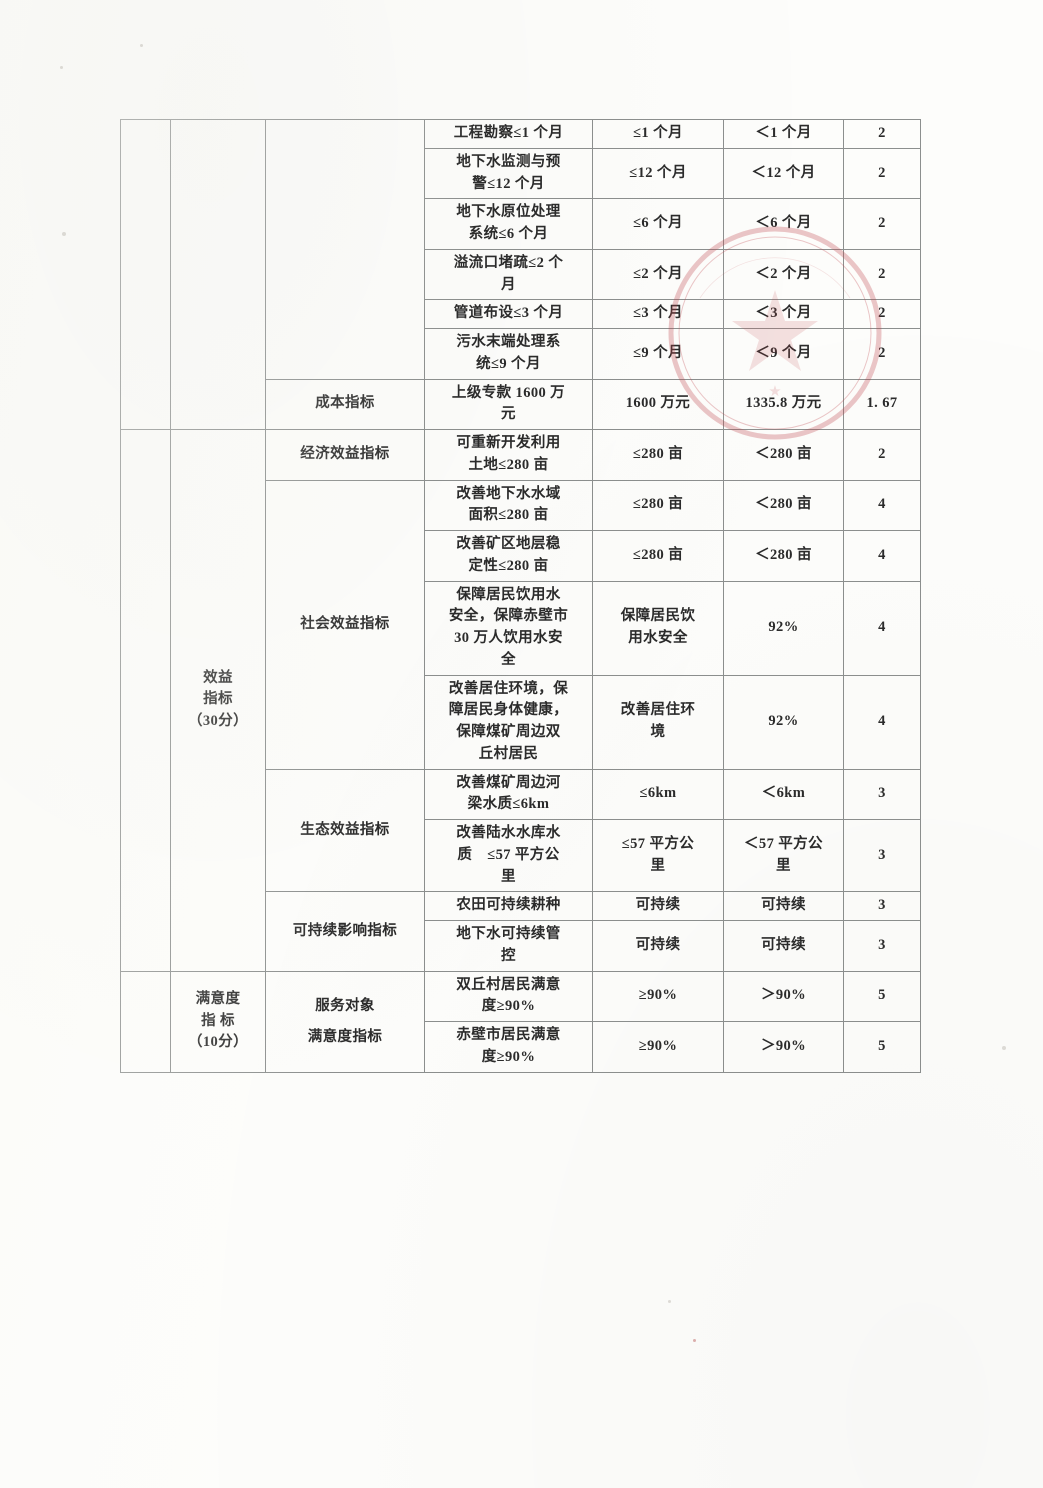 The width and height of the screenshot is (1043, 1488). What do you see at coordinates (345, 624) in the screenshot?
I see `subcategory-social-benefit: 社会效益指标` at bounding box center [345, 624].